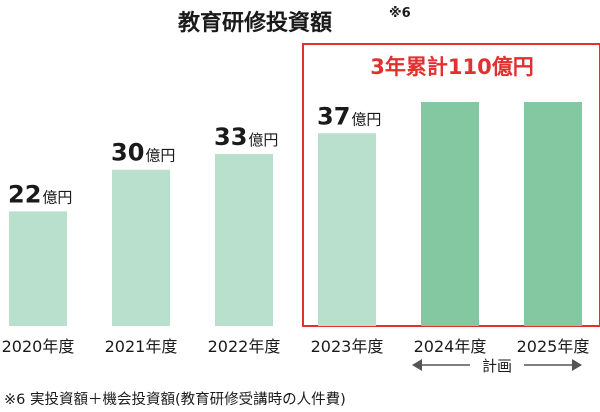 Image resolution: width=600 pixels, height=412 pixels. I want to click on chart-title: 教育研修投資額, so click(255, 23).